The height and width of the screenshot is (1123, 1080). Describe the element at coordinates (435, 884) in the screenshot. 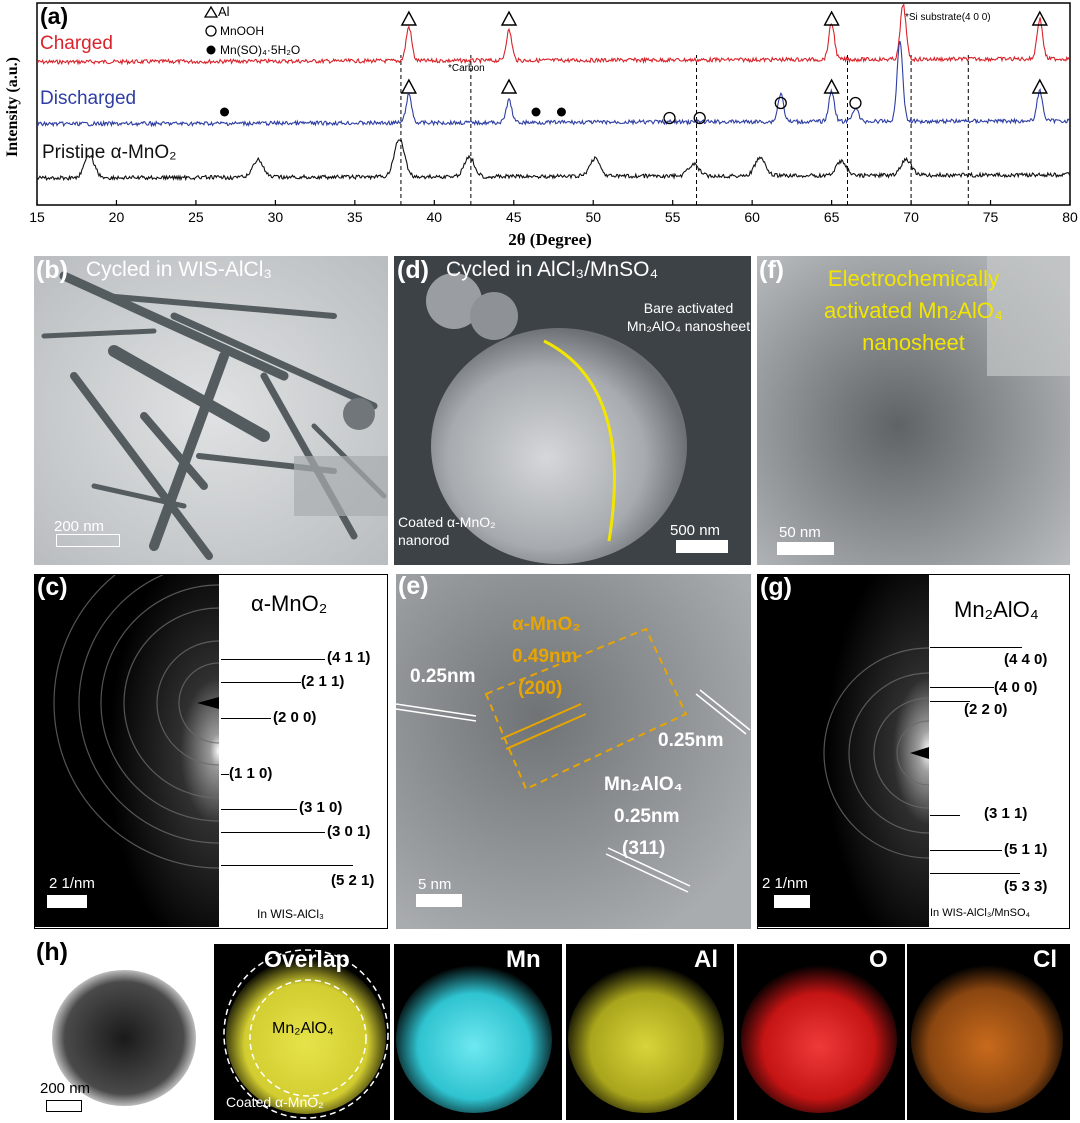

I see `panel-e-scale-label: 5 nm` at that location.